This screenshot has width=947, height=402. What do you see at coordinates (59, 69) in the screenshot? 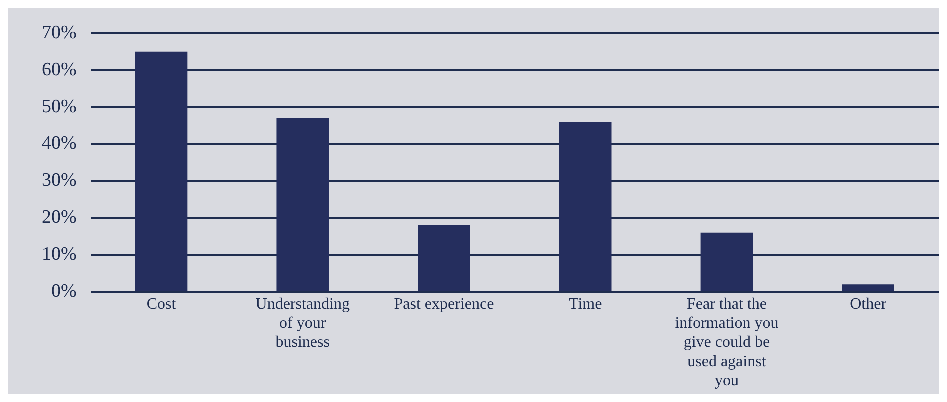
I see `y-tick-label: 60%` at bounding box center [59, 69].